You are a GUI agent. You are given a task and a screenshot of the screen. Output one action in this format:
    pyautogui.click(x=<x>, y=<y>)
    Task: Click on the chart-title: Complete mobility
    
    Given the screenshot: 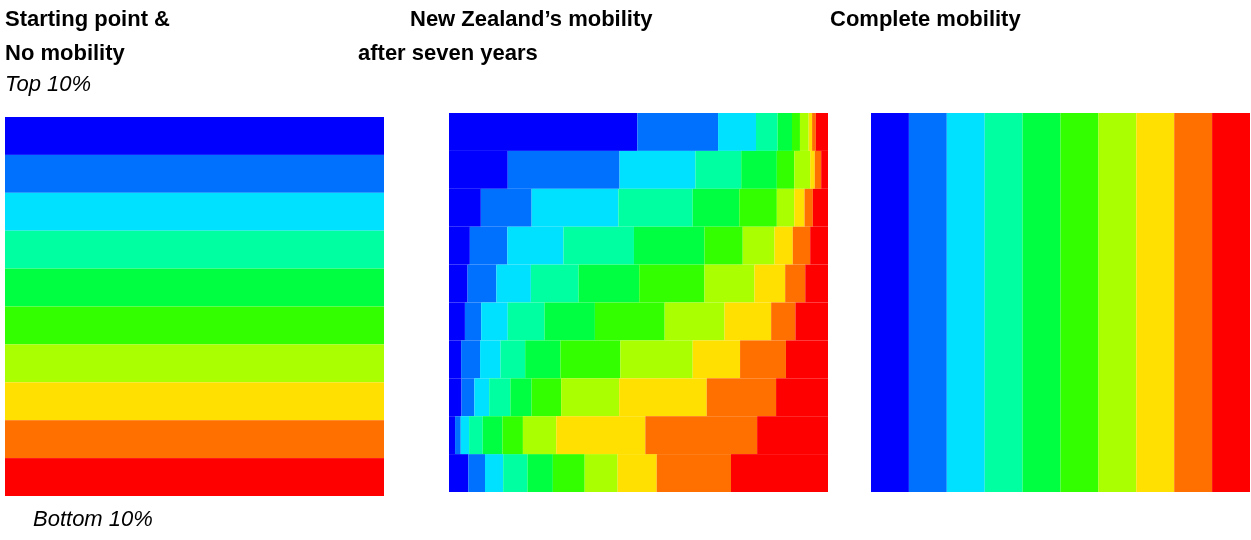 What is the action you would take?
    pyautogui.click(x=926, y=18)
    